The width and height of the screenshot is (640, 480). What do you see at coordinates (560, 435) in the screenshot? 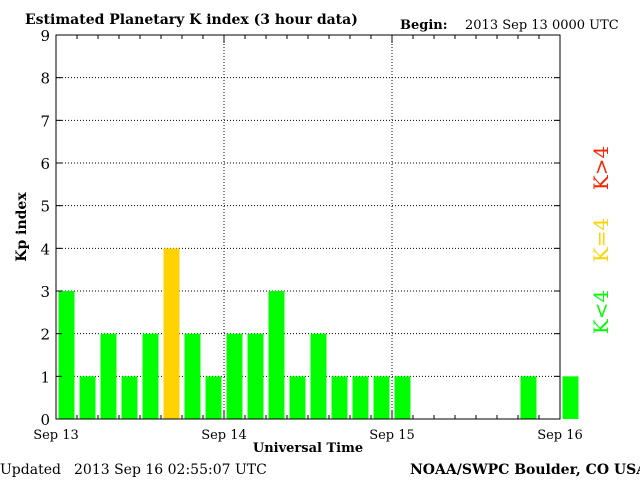
I see `x-tick-label: Sep 16` at bounding box center [560, 435].